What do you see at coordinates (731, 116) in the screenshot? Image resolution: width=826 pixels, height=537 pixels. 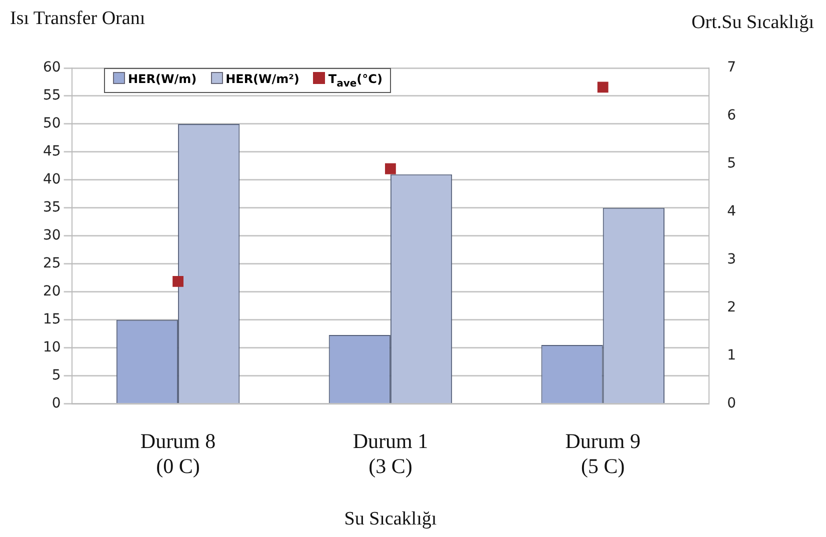 I see `y2-tick-label: 6` at bounding box center [731, 116].